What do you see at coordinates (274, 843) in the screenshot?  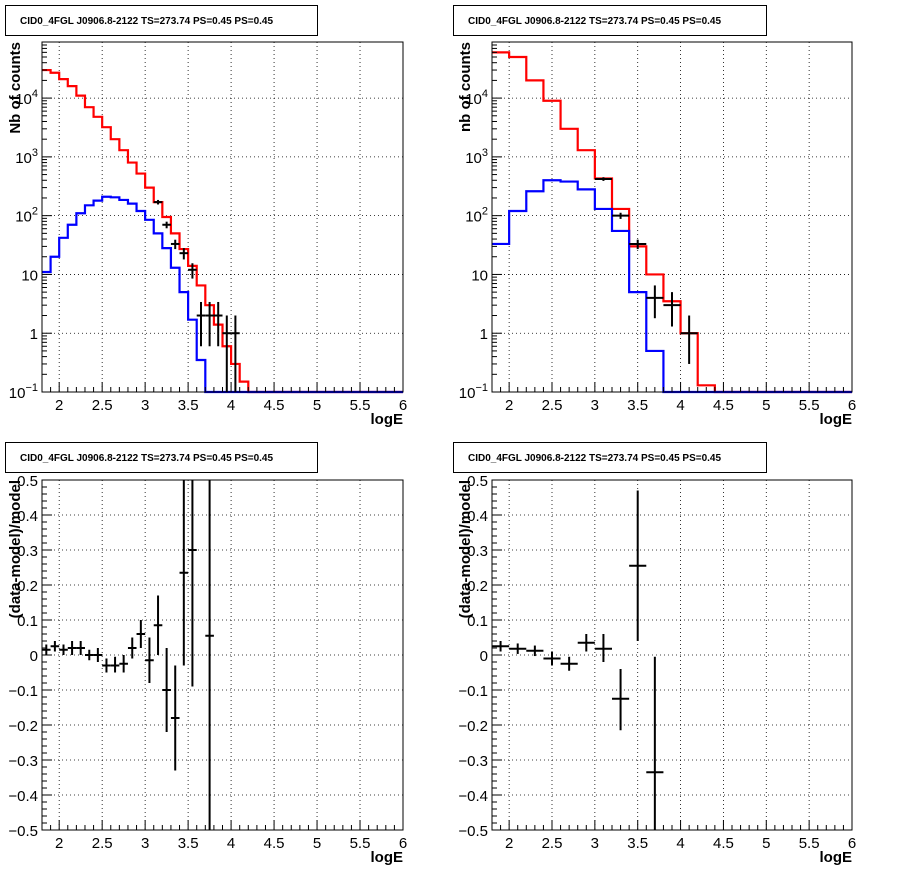 I see `x-tick-label: 4.5` at bounding box center [274, 843].